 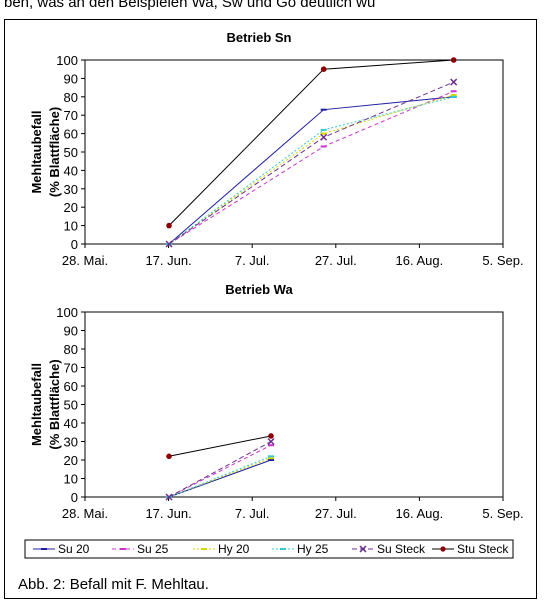 I want to click on legend-label: Hy 20, so click(x=234, y=549).